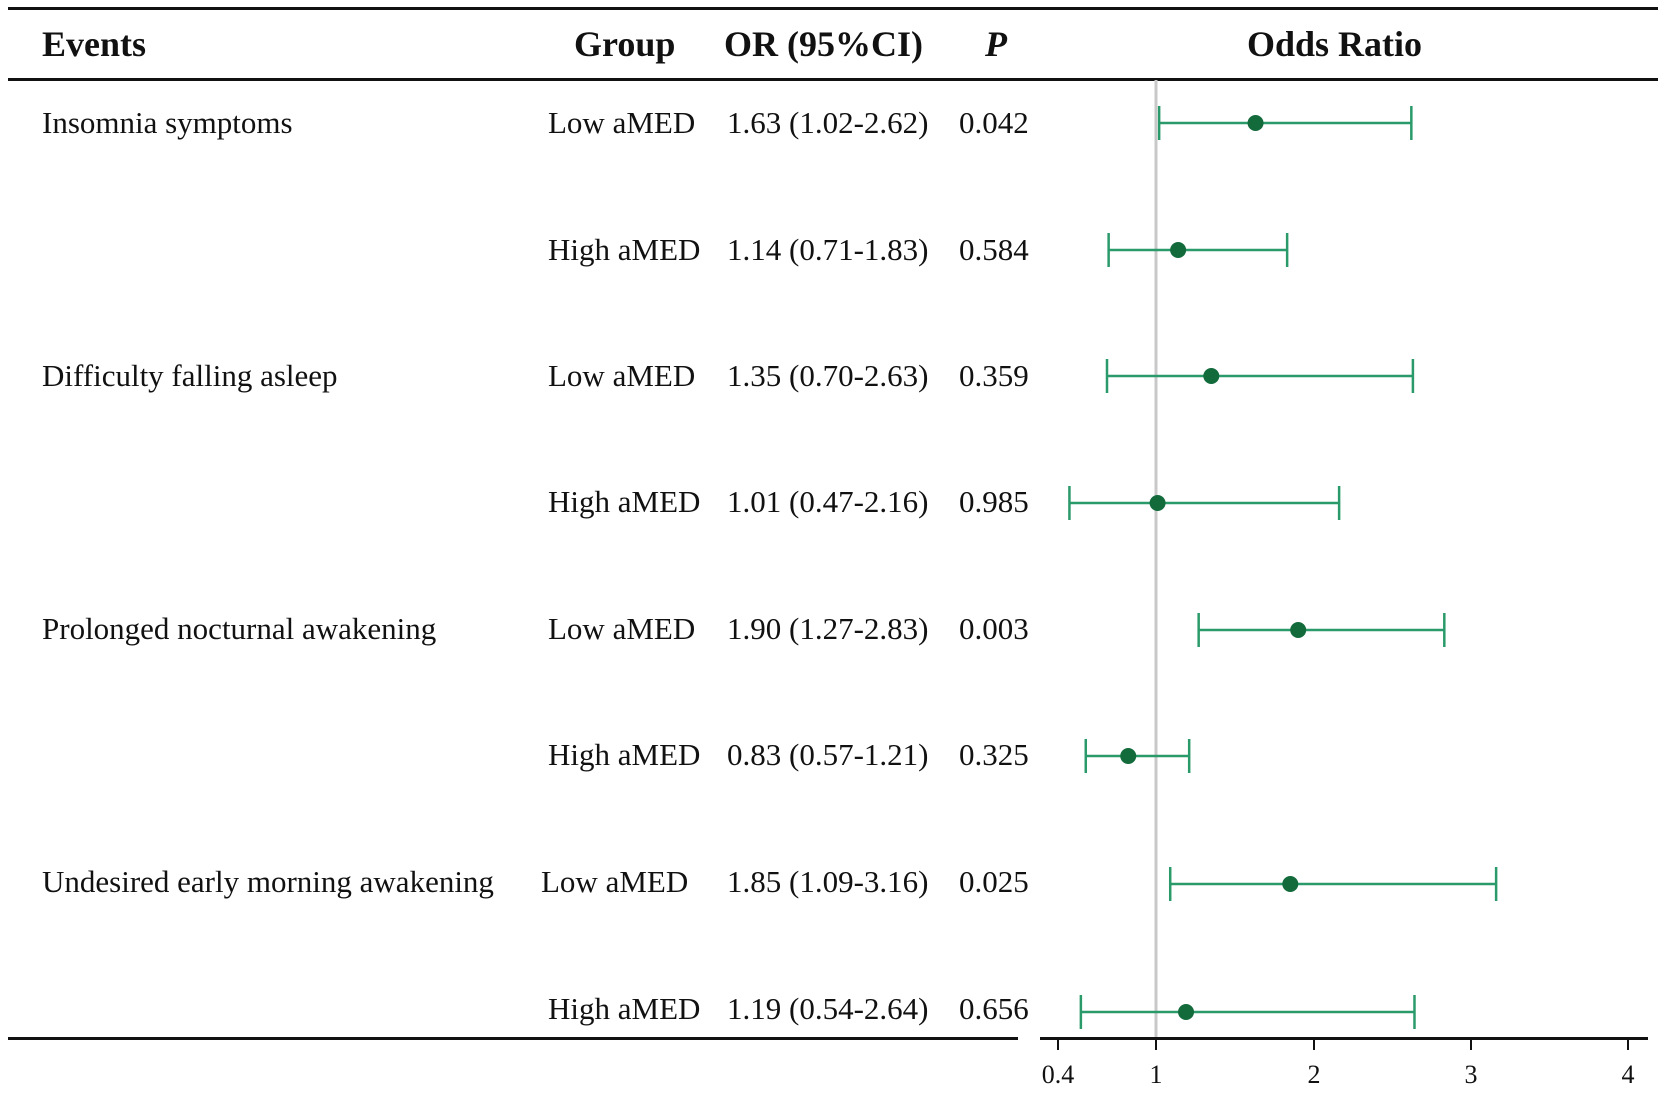 Image resolution: width=1666 pixels, height=1097 pixels. Describe the element at coordinates (833, 79) in the screenshot. I see `header-rule` at that location.